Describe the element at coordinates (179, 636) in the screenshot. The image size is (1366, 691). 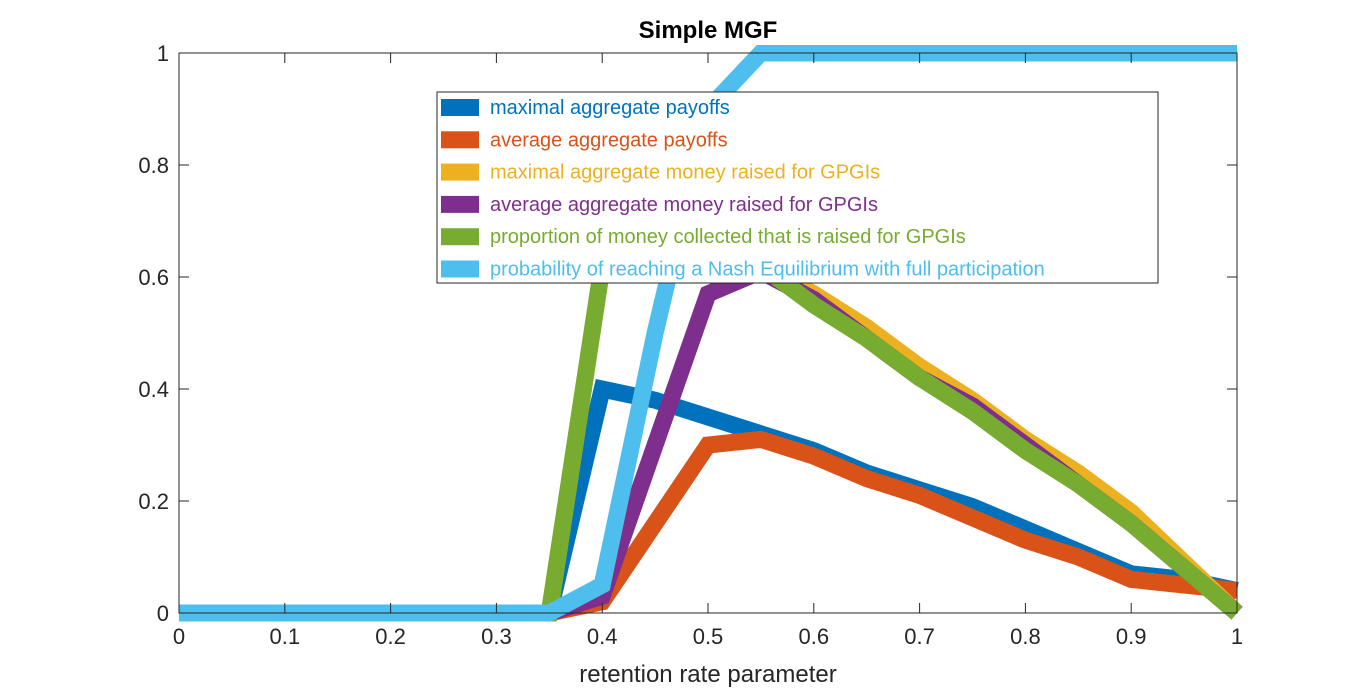
I see `x-tick-label: 0` at that location.